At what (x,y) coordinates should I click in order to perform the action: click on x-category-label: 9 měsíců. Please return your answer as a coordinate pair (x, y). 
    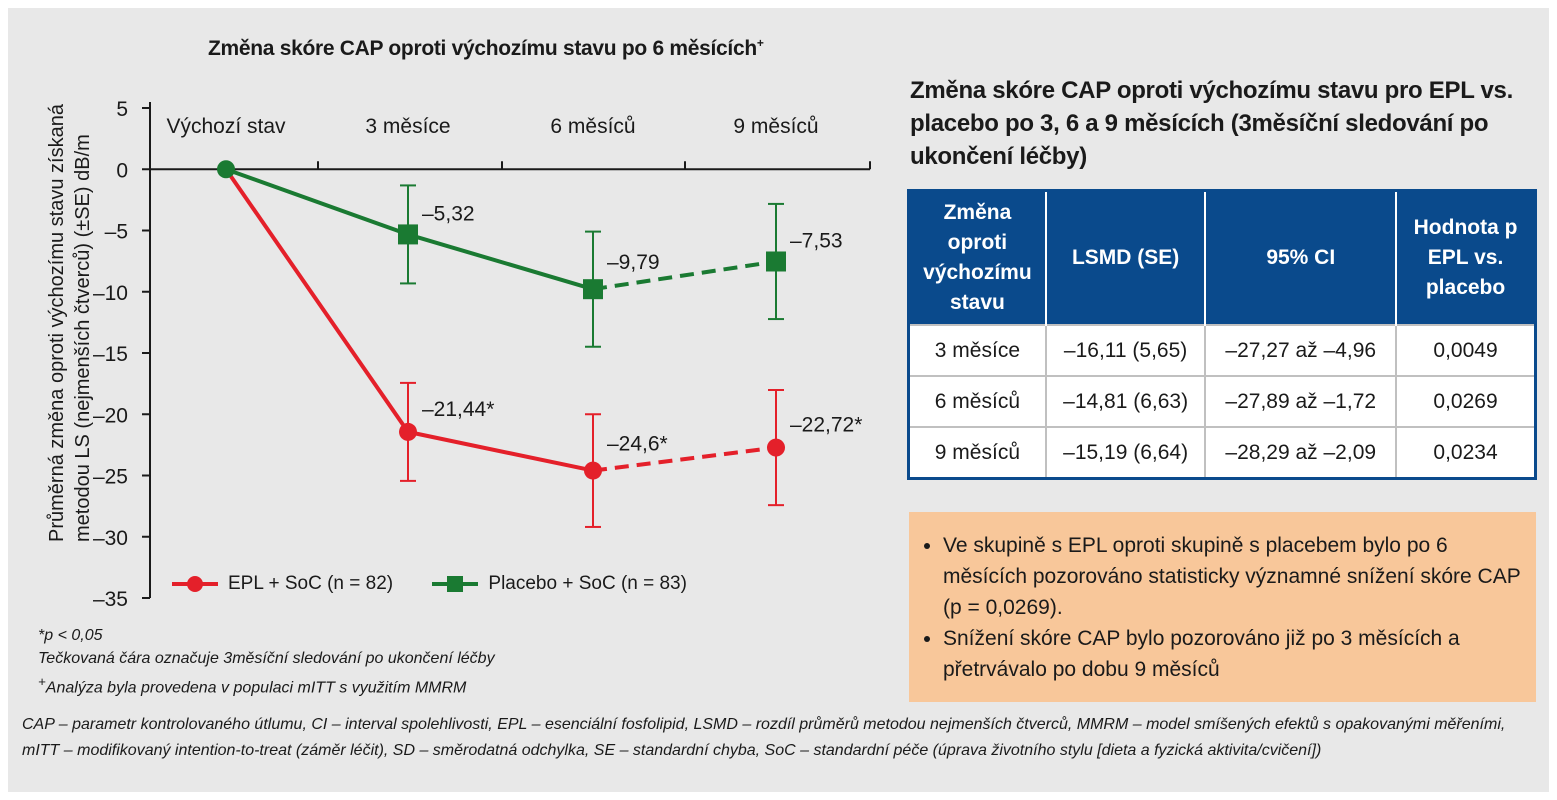
    Looking at the image, I should click on (775, 126).